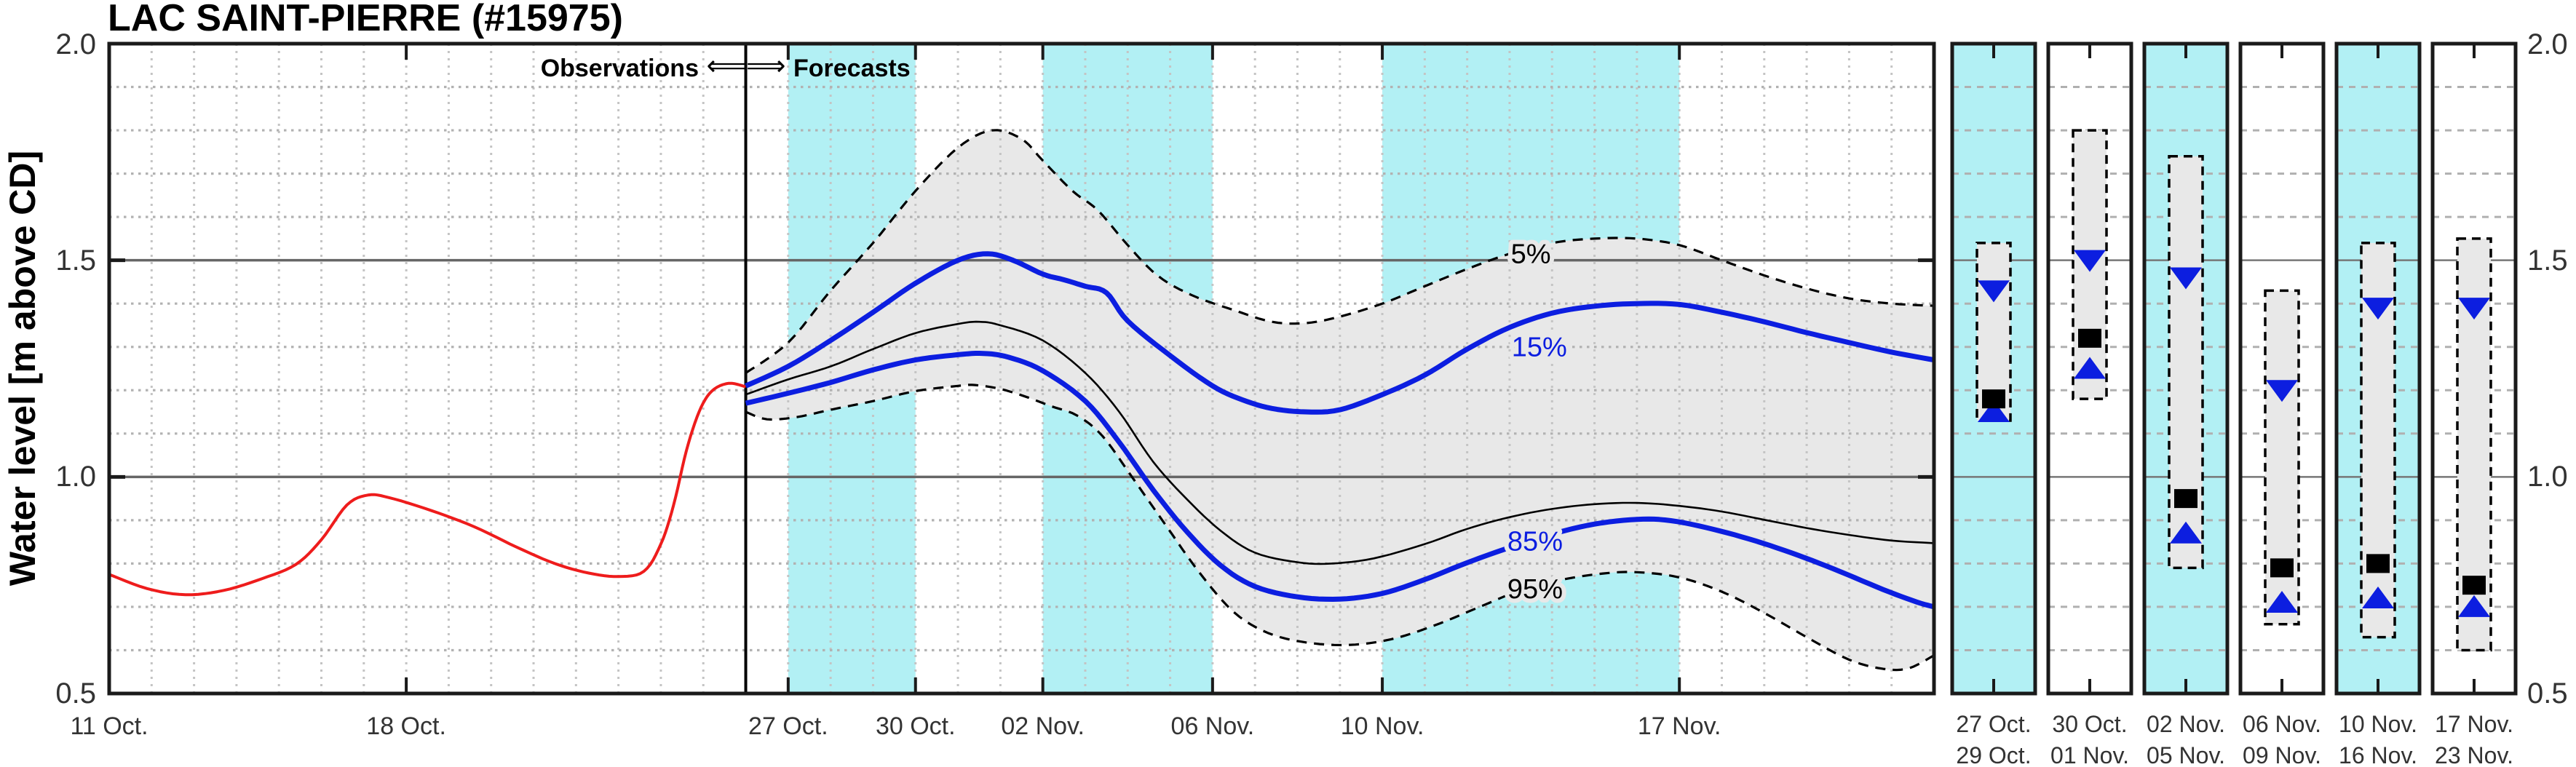 This screenshot has height=767, width=2576. I want to click on series-Observed, so click(427, 489).